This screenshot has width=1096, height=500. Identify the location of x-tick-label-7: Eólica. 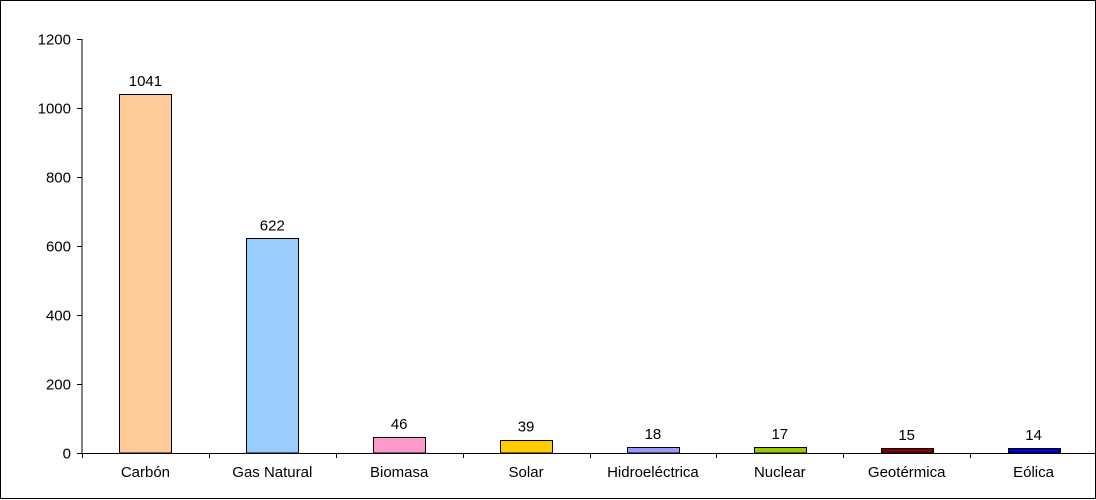
(1034, 472).